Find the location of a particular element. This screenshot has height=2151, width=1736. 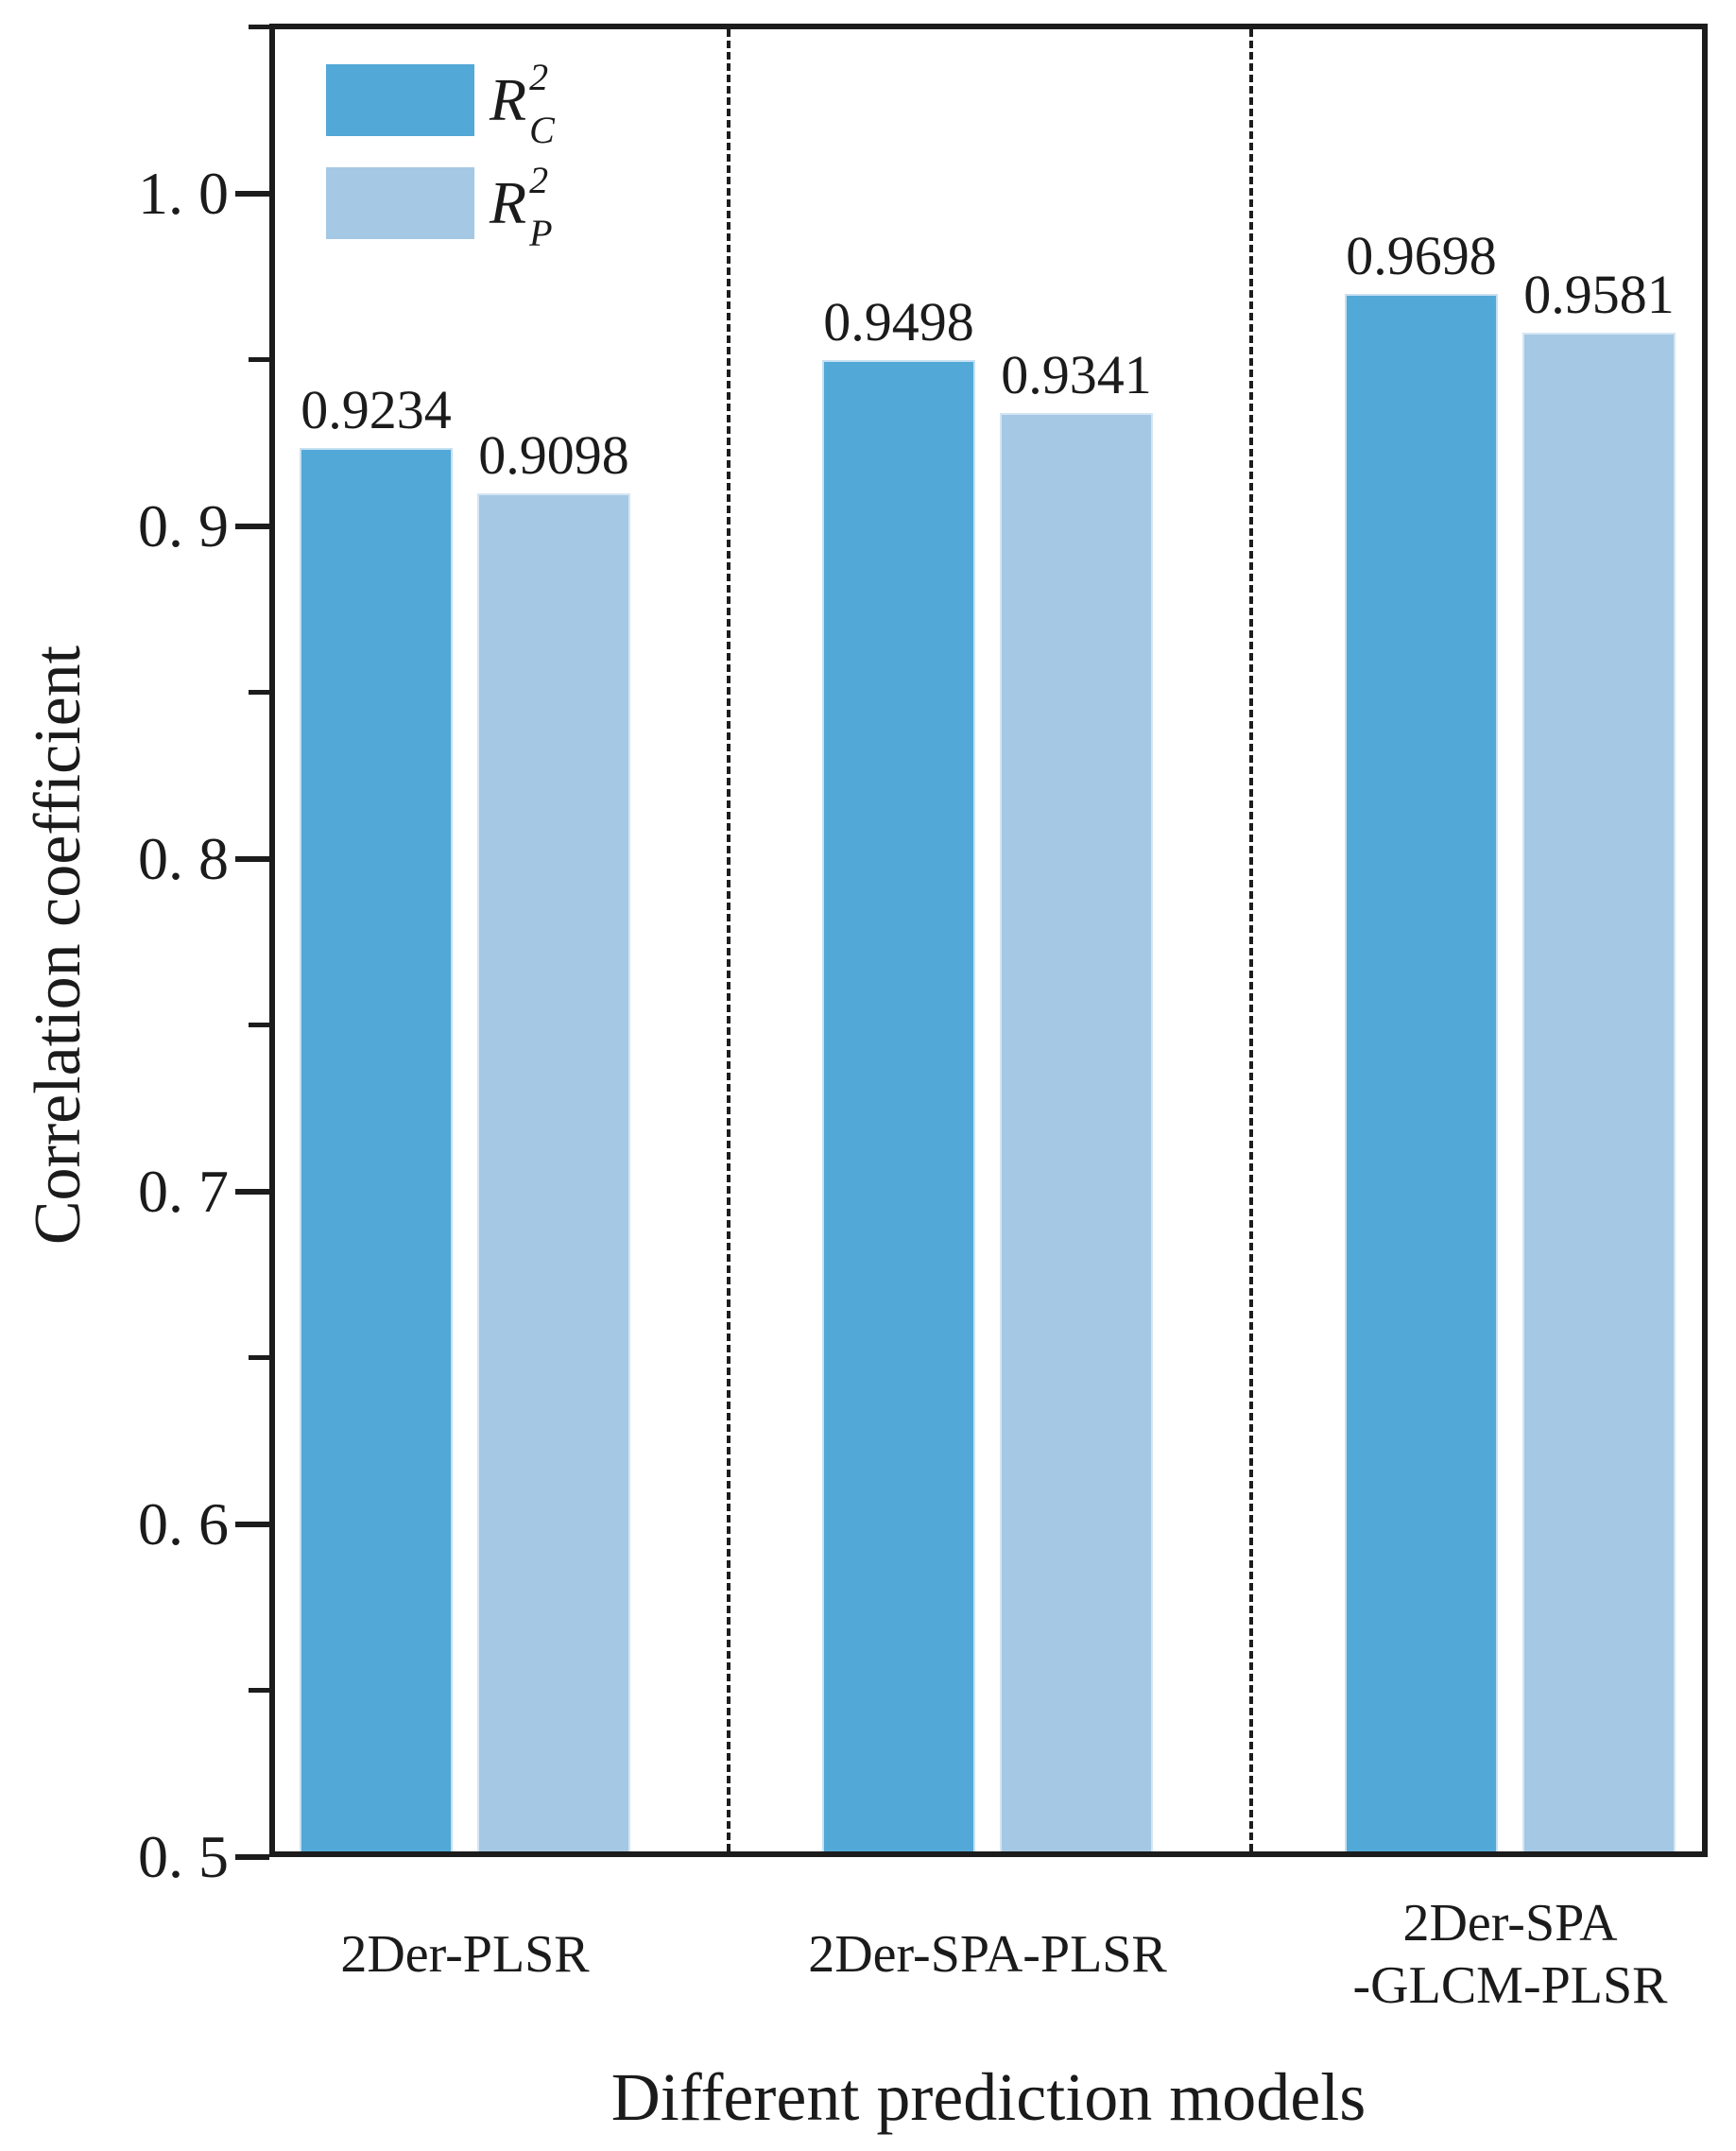

bar-R2_P-2Der-PLSR is located at coordinates (553, 1175).